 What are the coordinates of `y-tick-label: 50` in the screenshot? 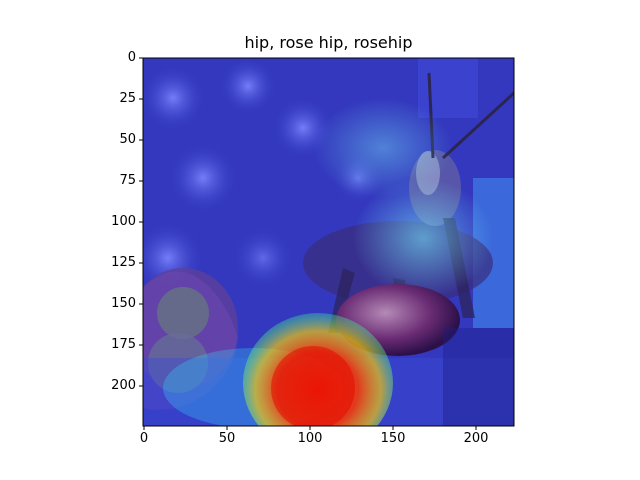 It's located at (127, 139).